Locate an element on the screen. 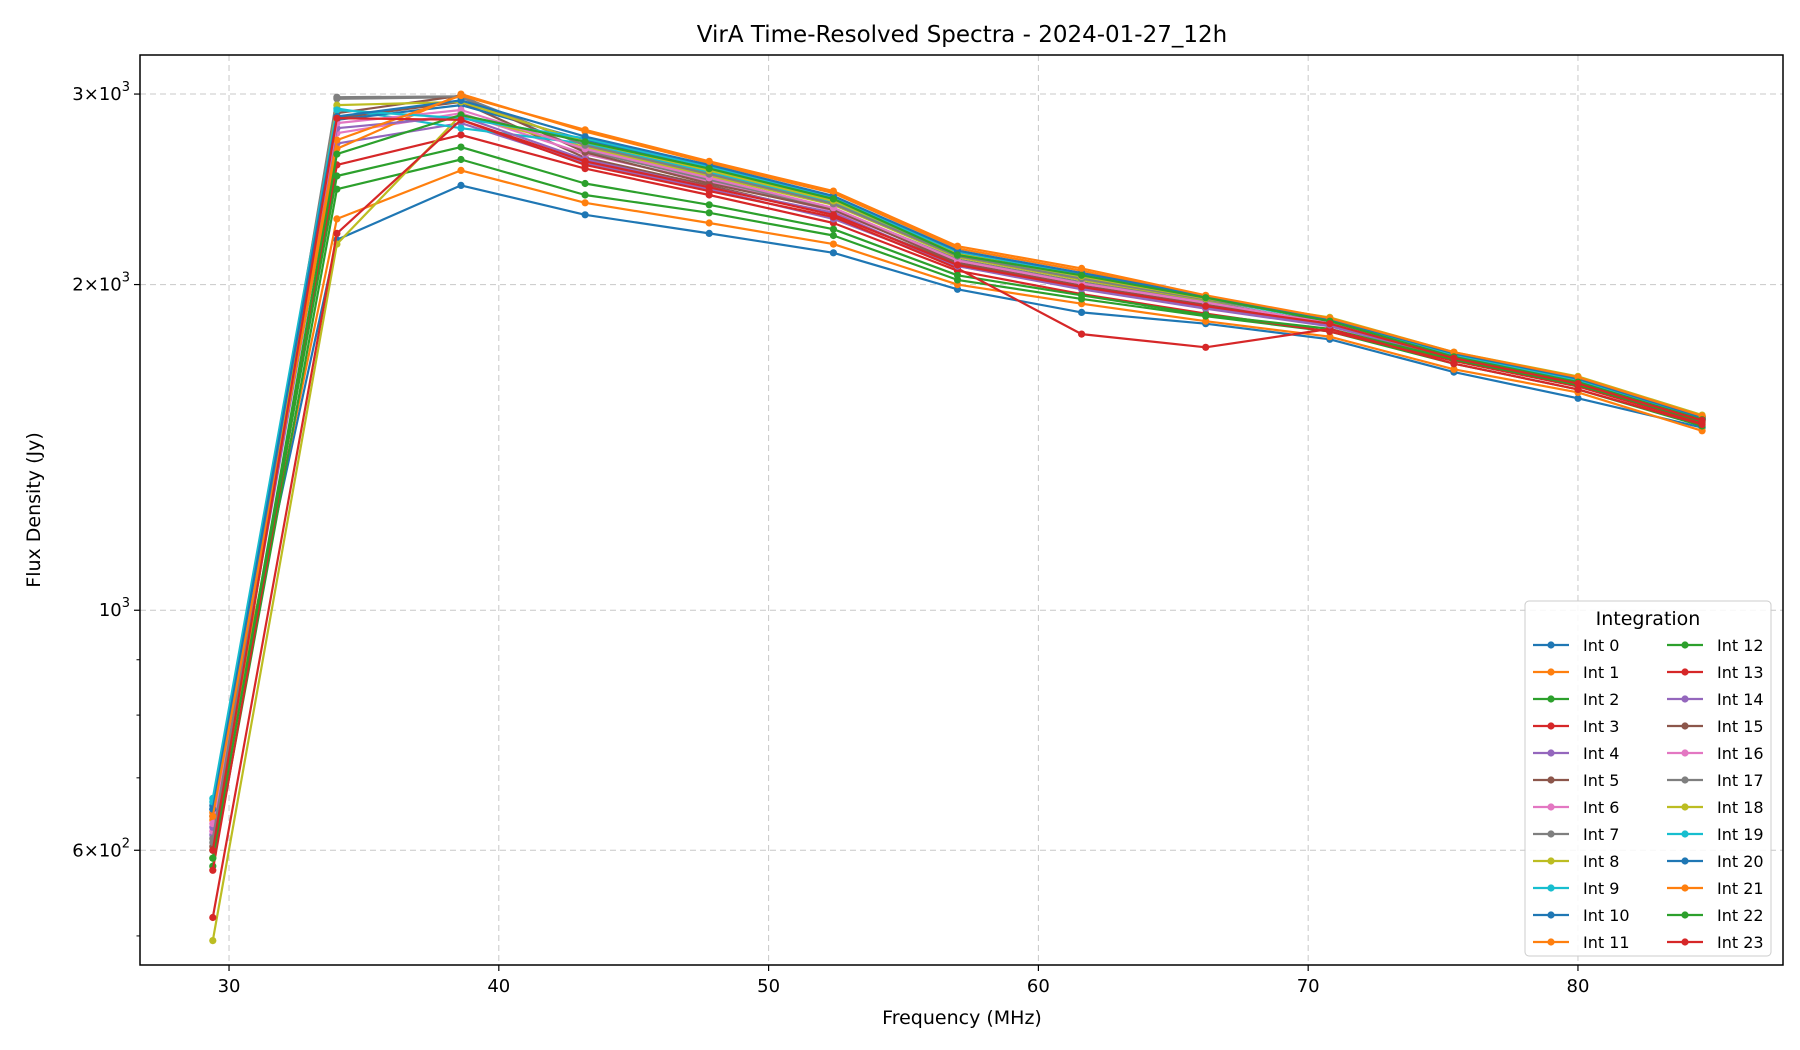 Image resolution: width=1800 pixels, height=1050 pixels. legend-label: Int 21 is located at coordinates (1740, 888).